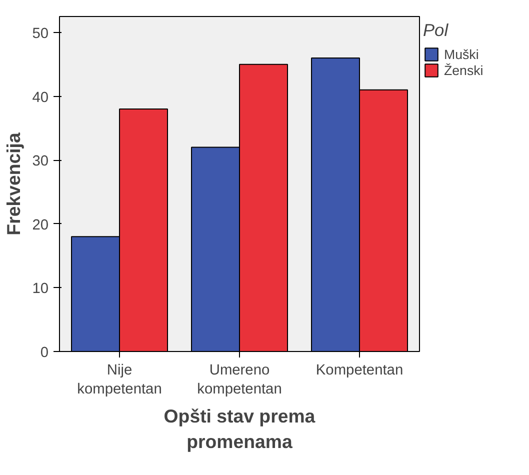  Describe the element at coordinates (360, 370) in the screenshot. I see `x-tick-label: Kompetentan` at that location.